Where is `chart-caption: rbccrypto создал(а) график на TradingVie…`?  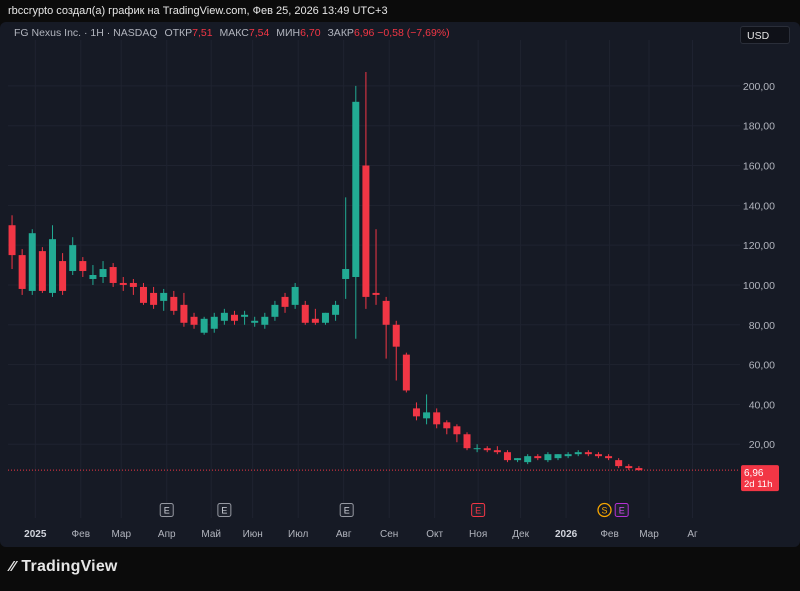 chart-caption: rbccrypto создал(а) график на TradingVie… is located at coordinates (198, 11).